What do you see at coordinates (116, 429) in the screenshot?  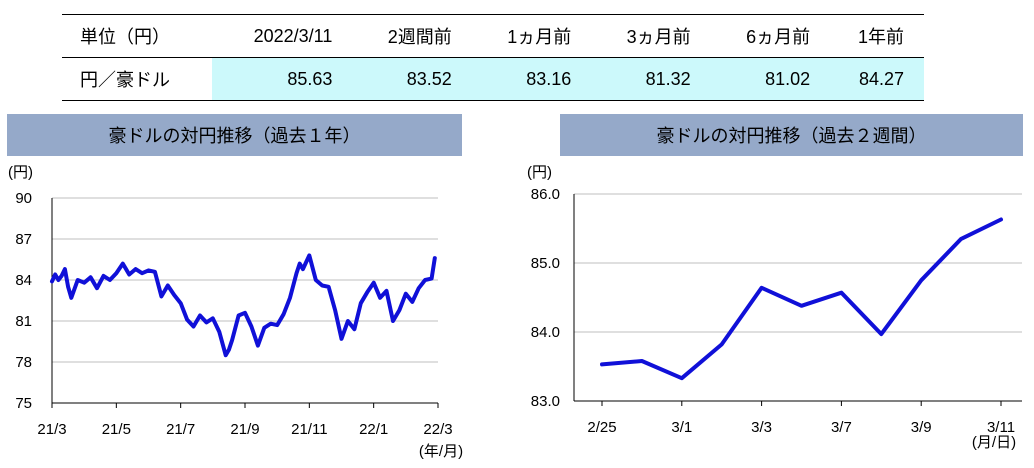 I see `x-tick-label: 21/5` at bounding box center [116, 429].